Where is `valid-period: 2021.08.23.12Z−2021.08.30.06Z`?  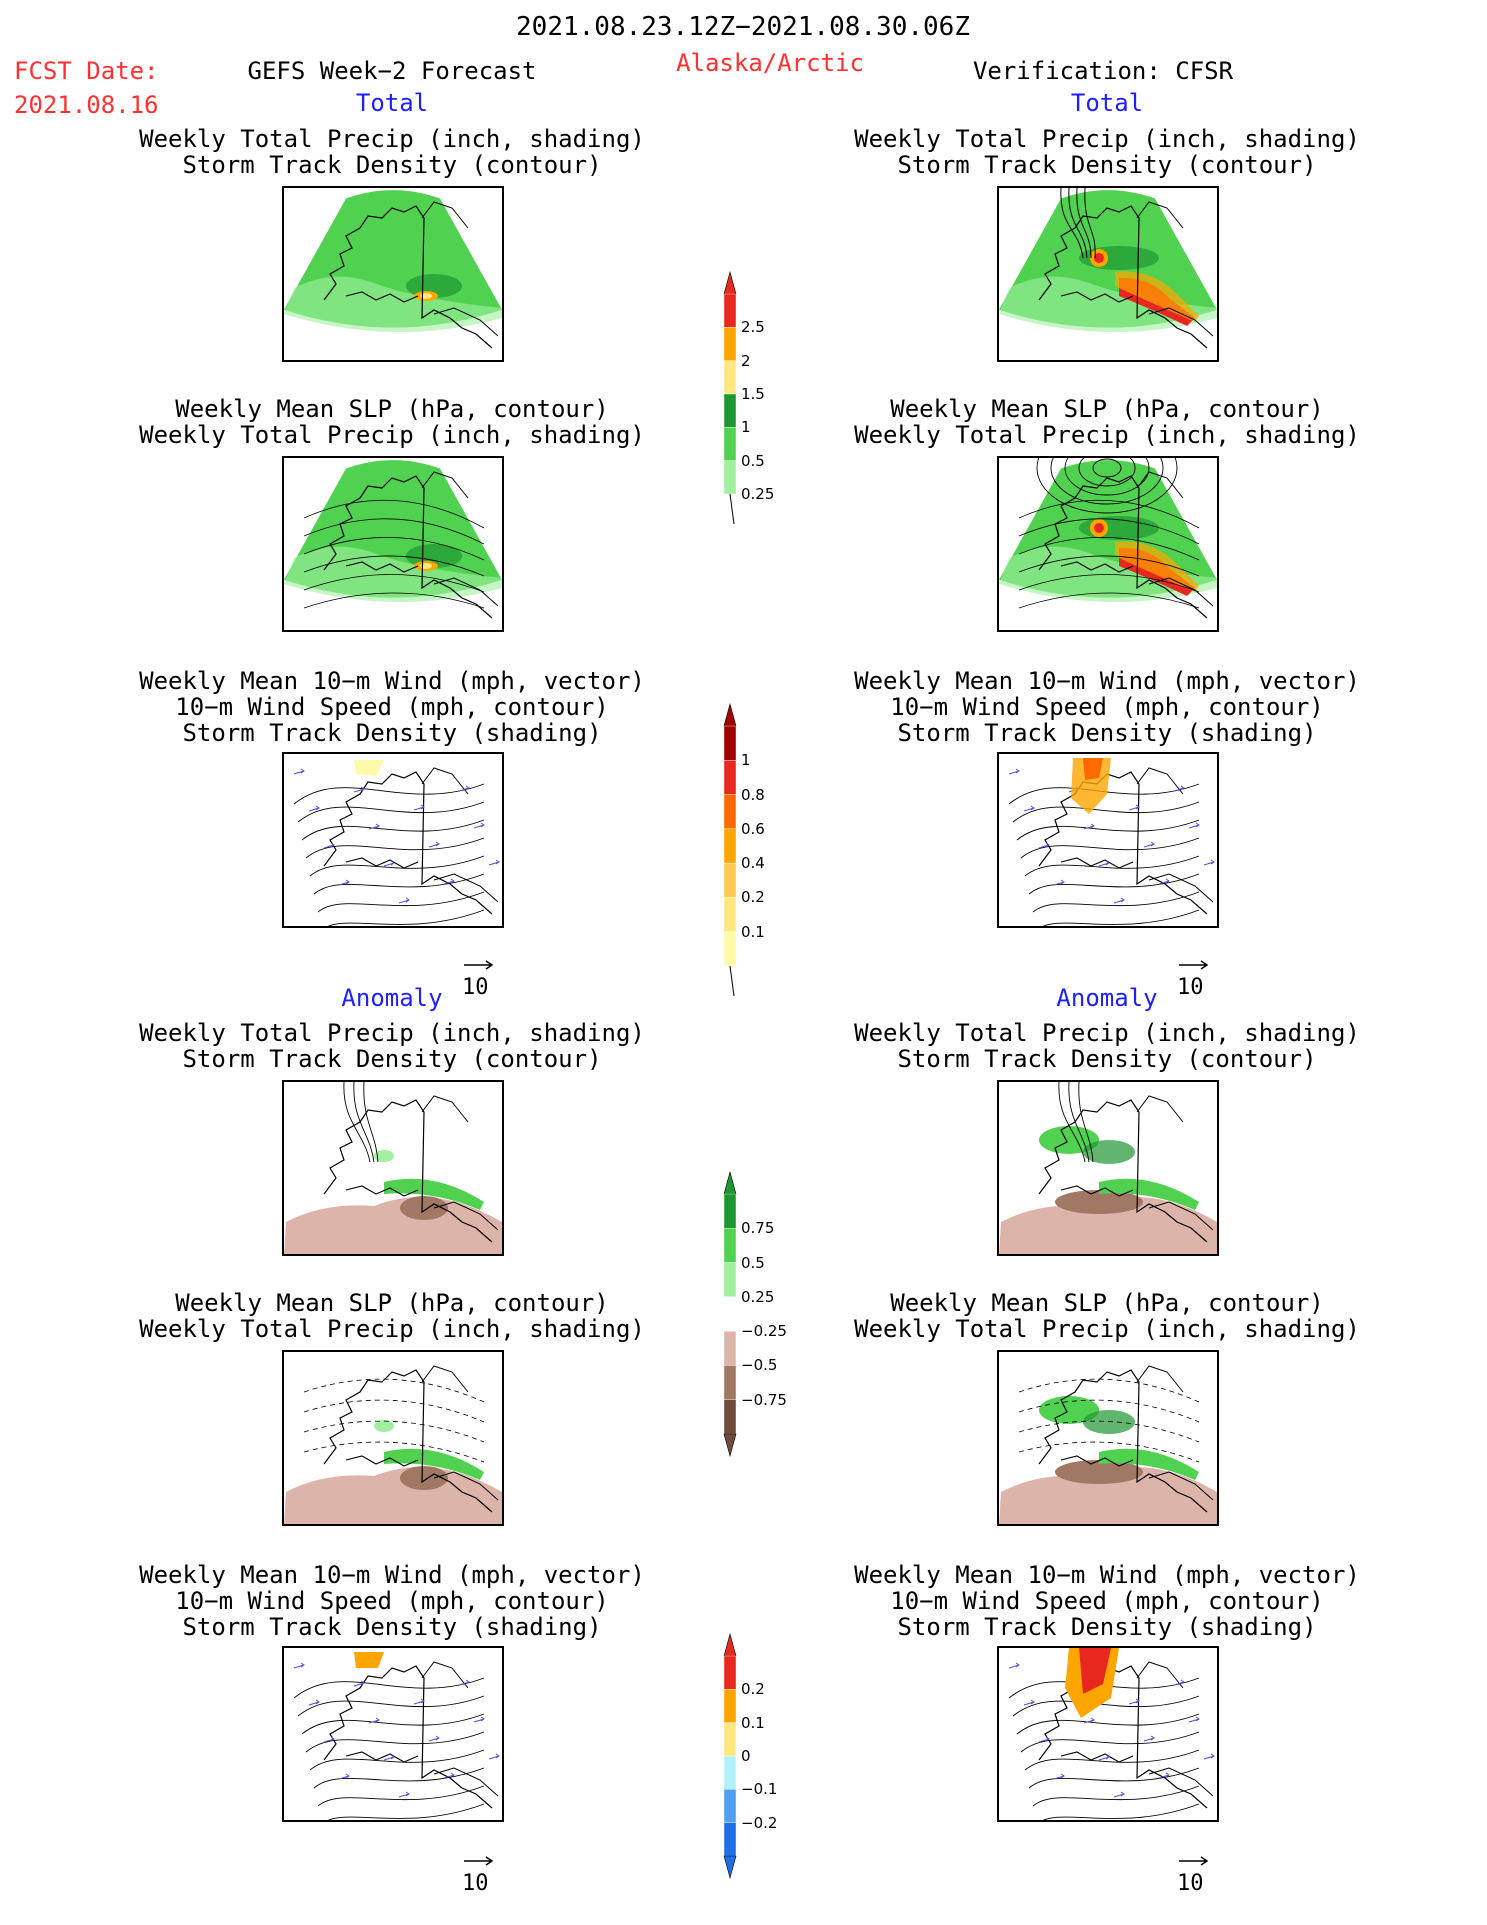
valid-period: 2021.08.23.12Z−2021.08.30.06Z is located at coordinates (743, 27).